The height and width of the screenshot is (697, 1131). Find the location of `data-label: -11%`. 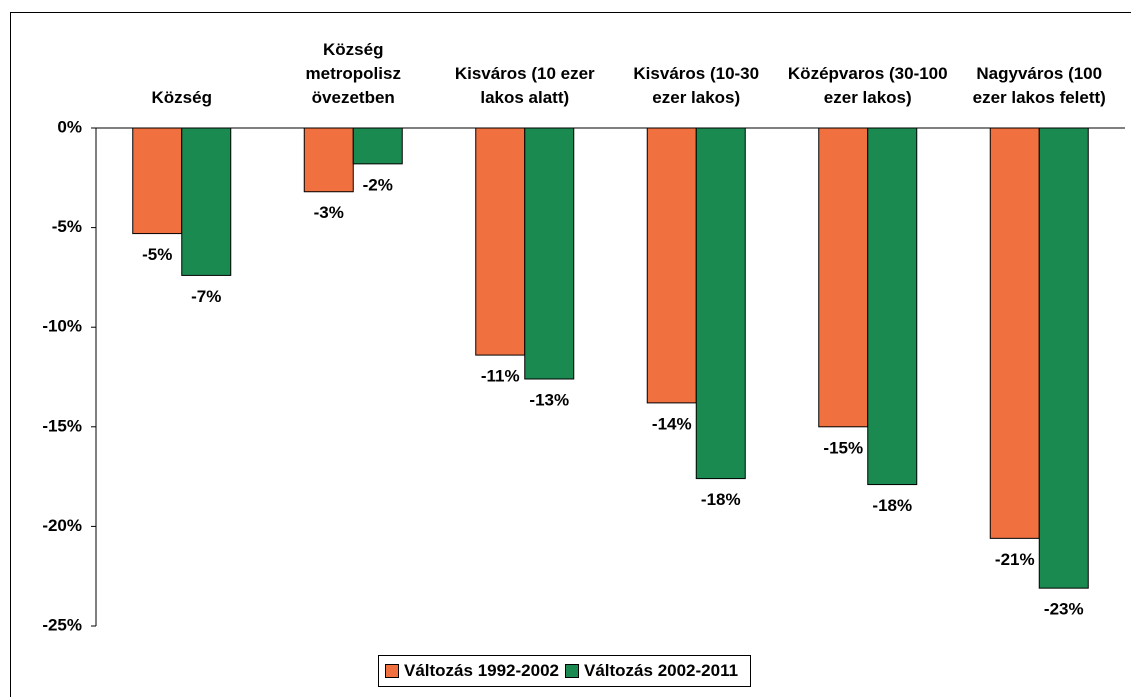

data-label: -11% is located at coordinates (500, 376).